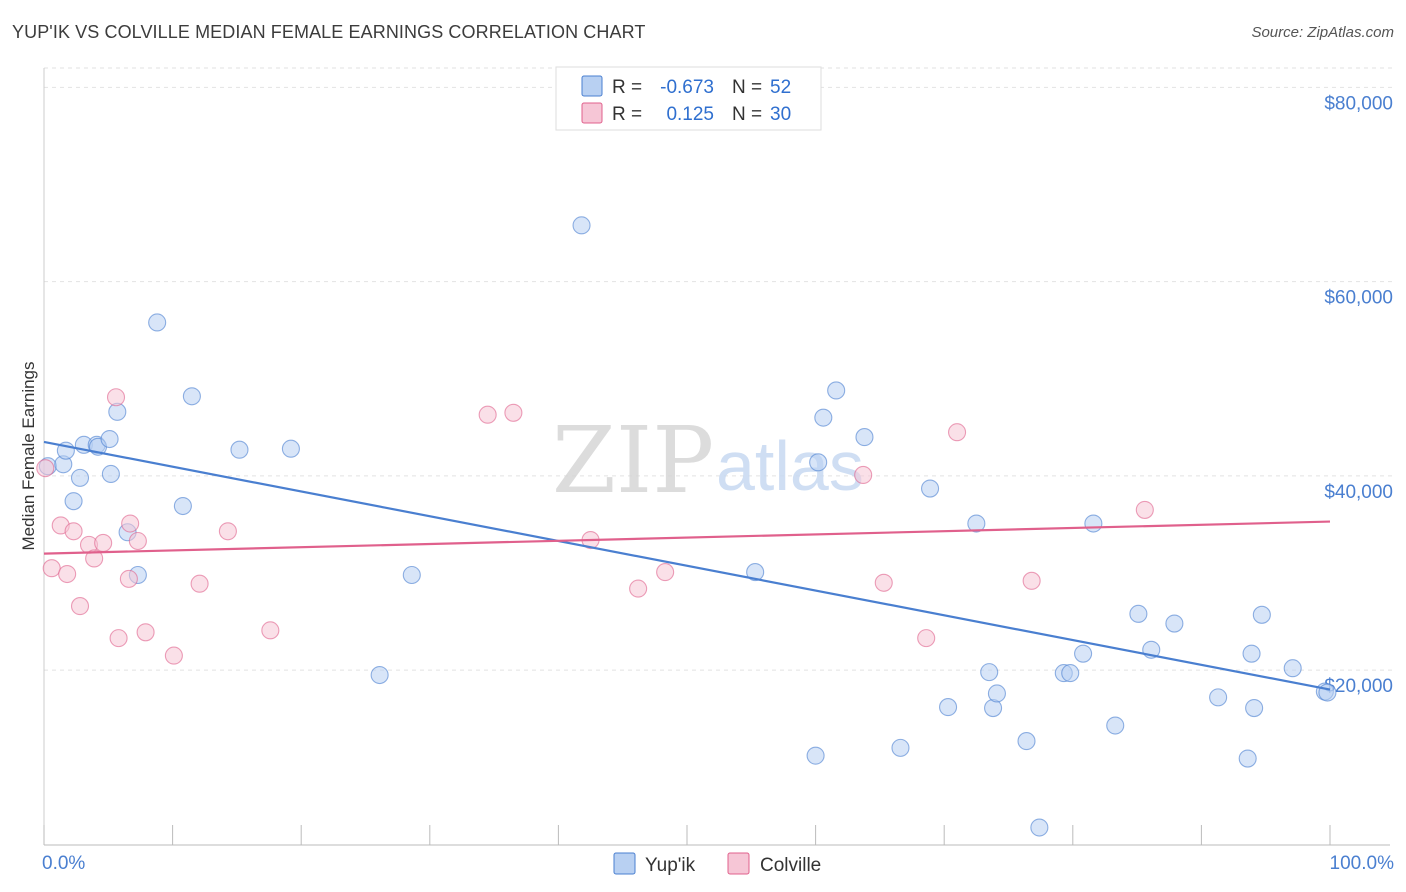 The width and height of the screenshot is (1406, 892). What do you see at coordinates (717, 864) in the screenshot?
I see `series-legend: Yup'ik Colville` at bounding box center [717, 864].